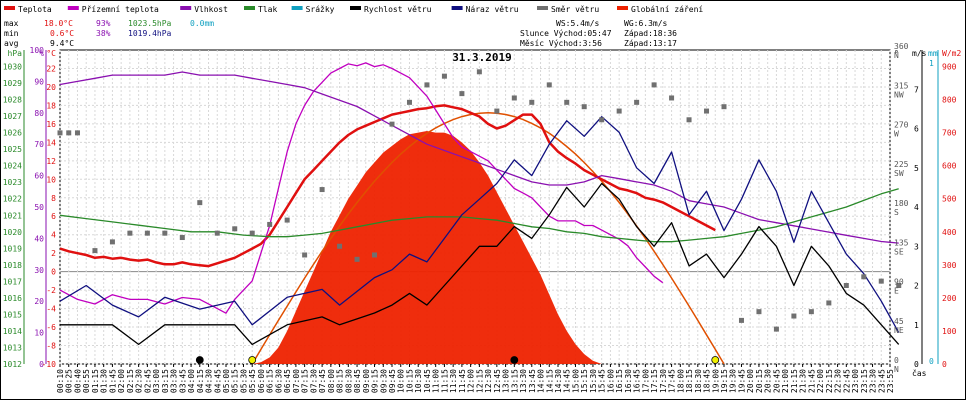  I want to click on x-tick-label-16: 04:15, so click(200, 381).